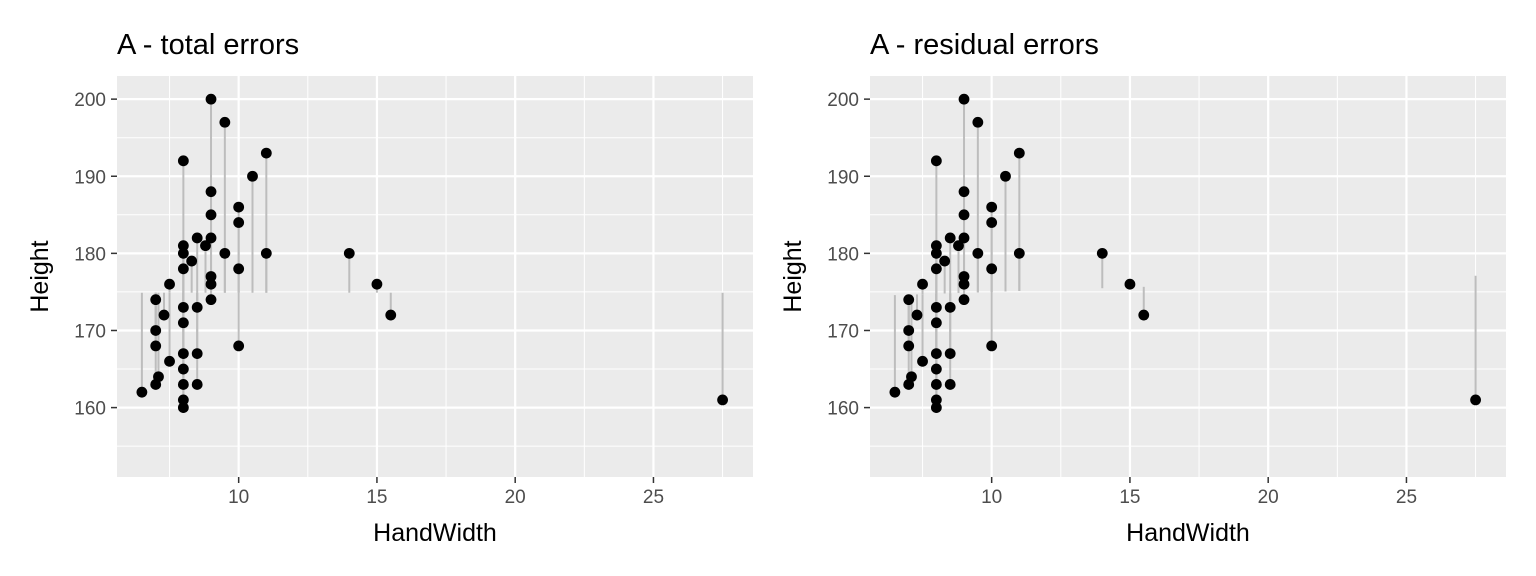 This screenshot has width=1536, height=576. I want to click on x-tick-label: 10, so click(238, 497).